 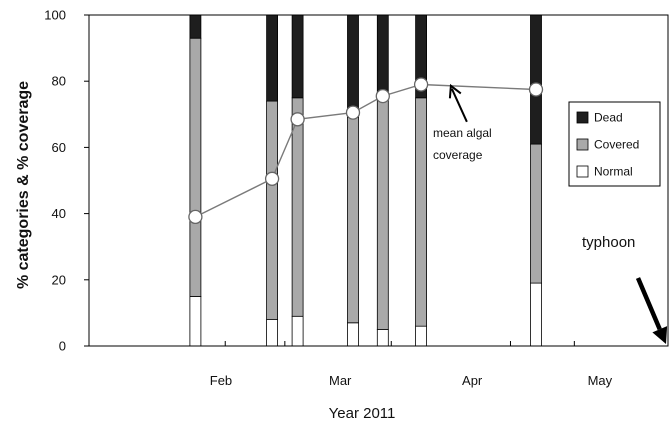 I want to click on legend-label-covered: Covered, so click(x=616, y=145).